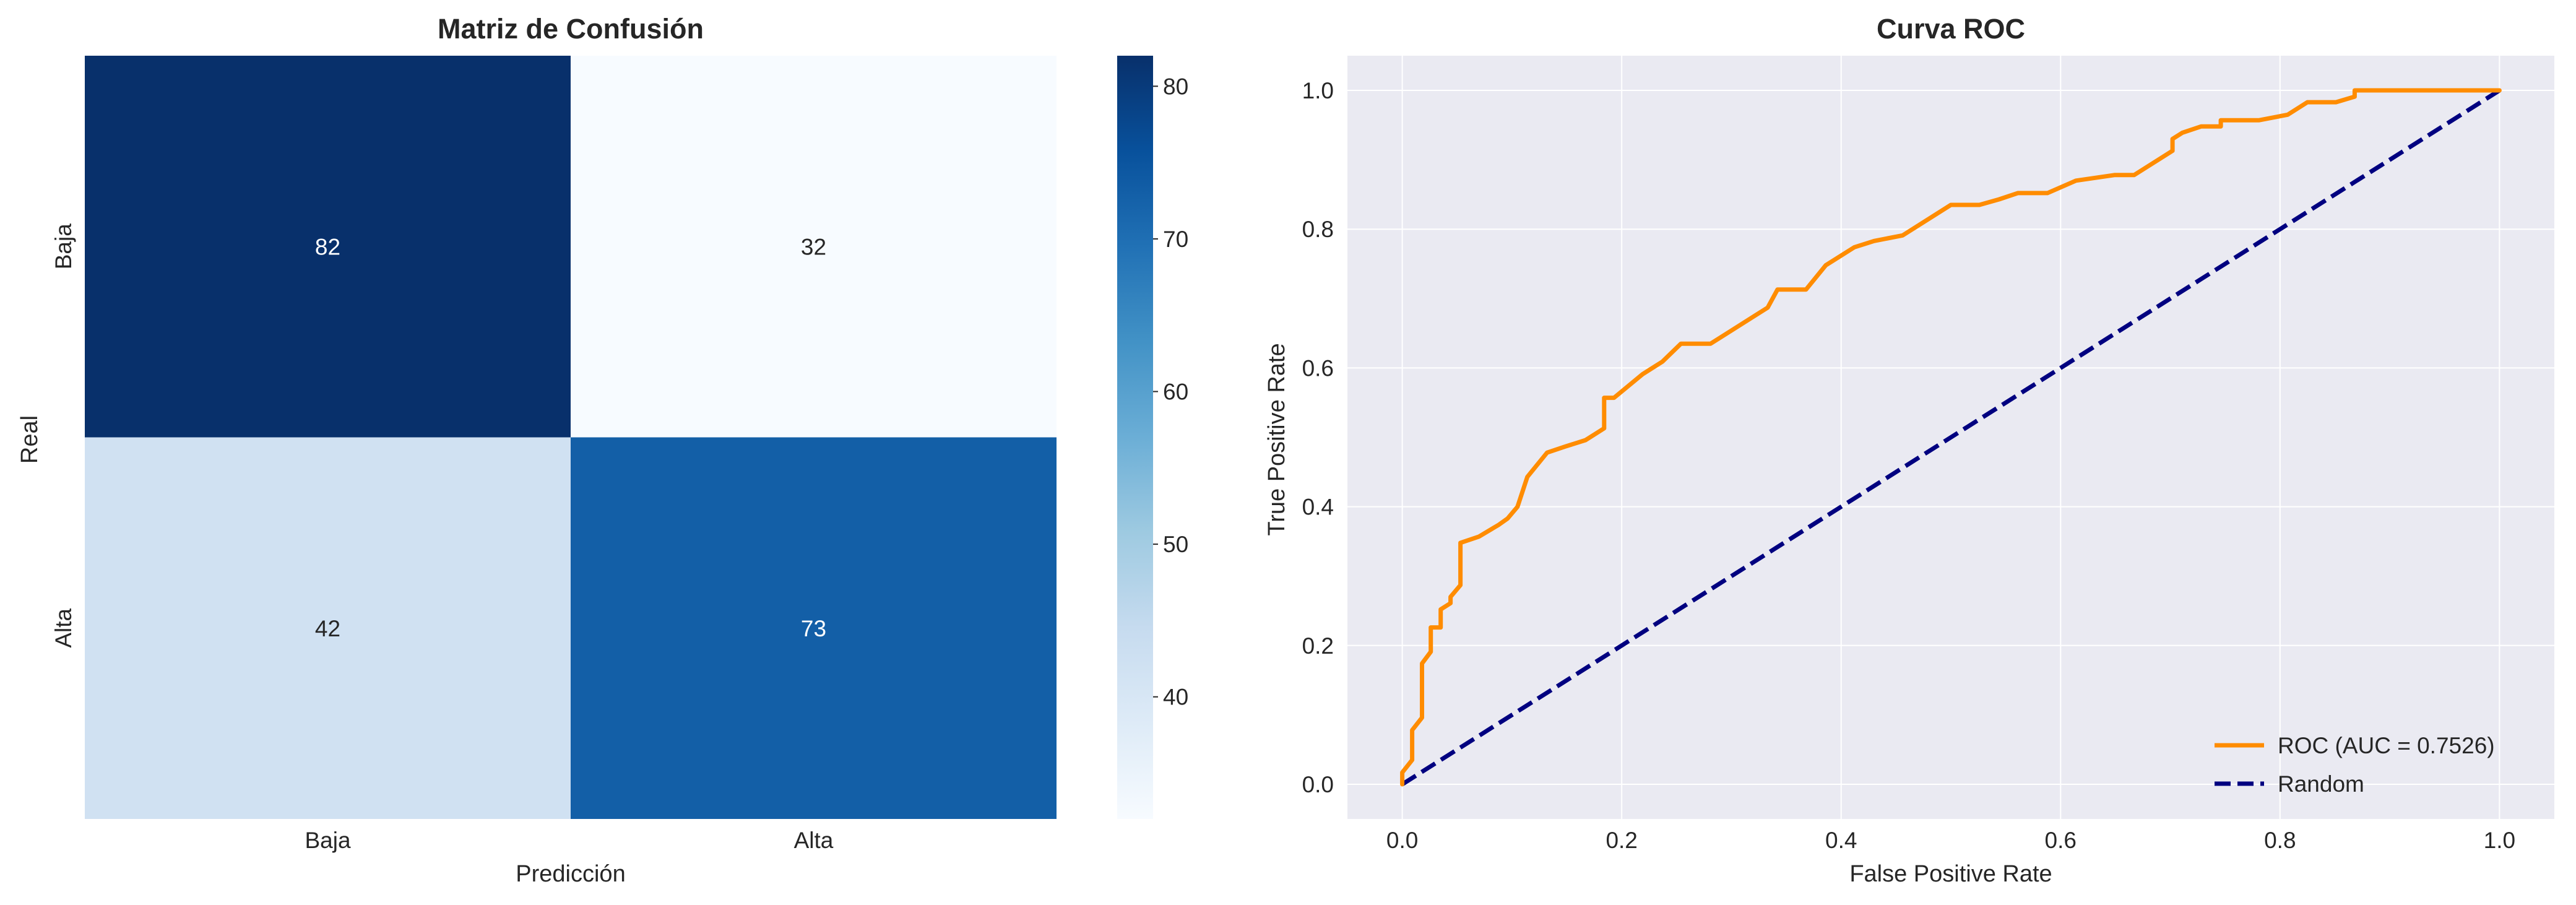 Image resolution: width=2576 pixels, height=905 pixels. I want to click on roc-x-tick-label: 0.0, so click(1402, 840).